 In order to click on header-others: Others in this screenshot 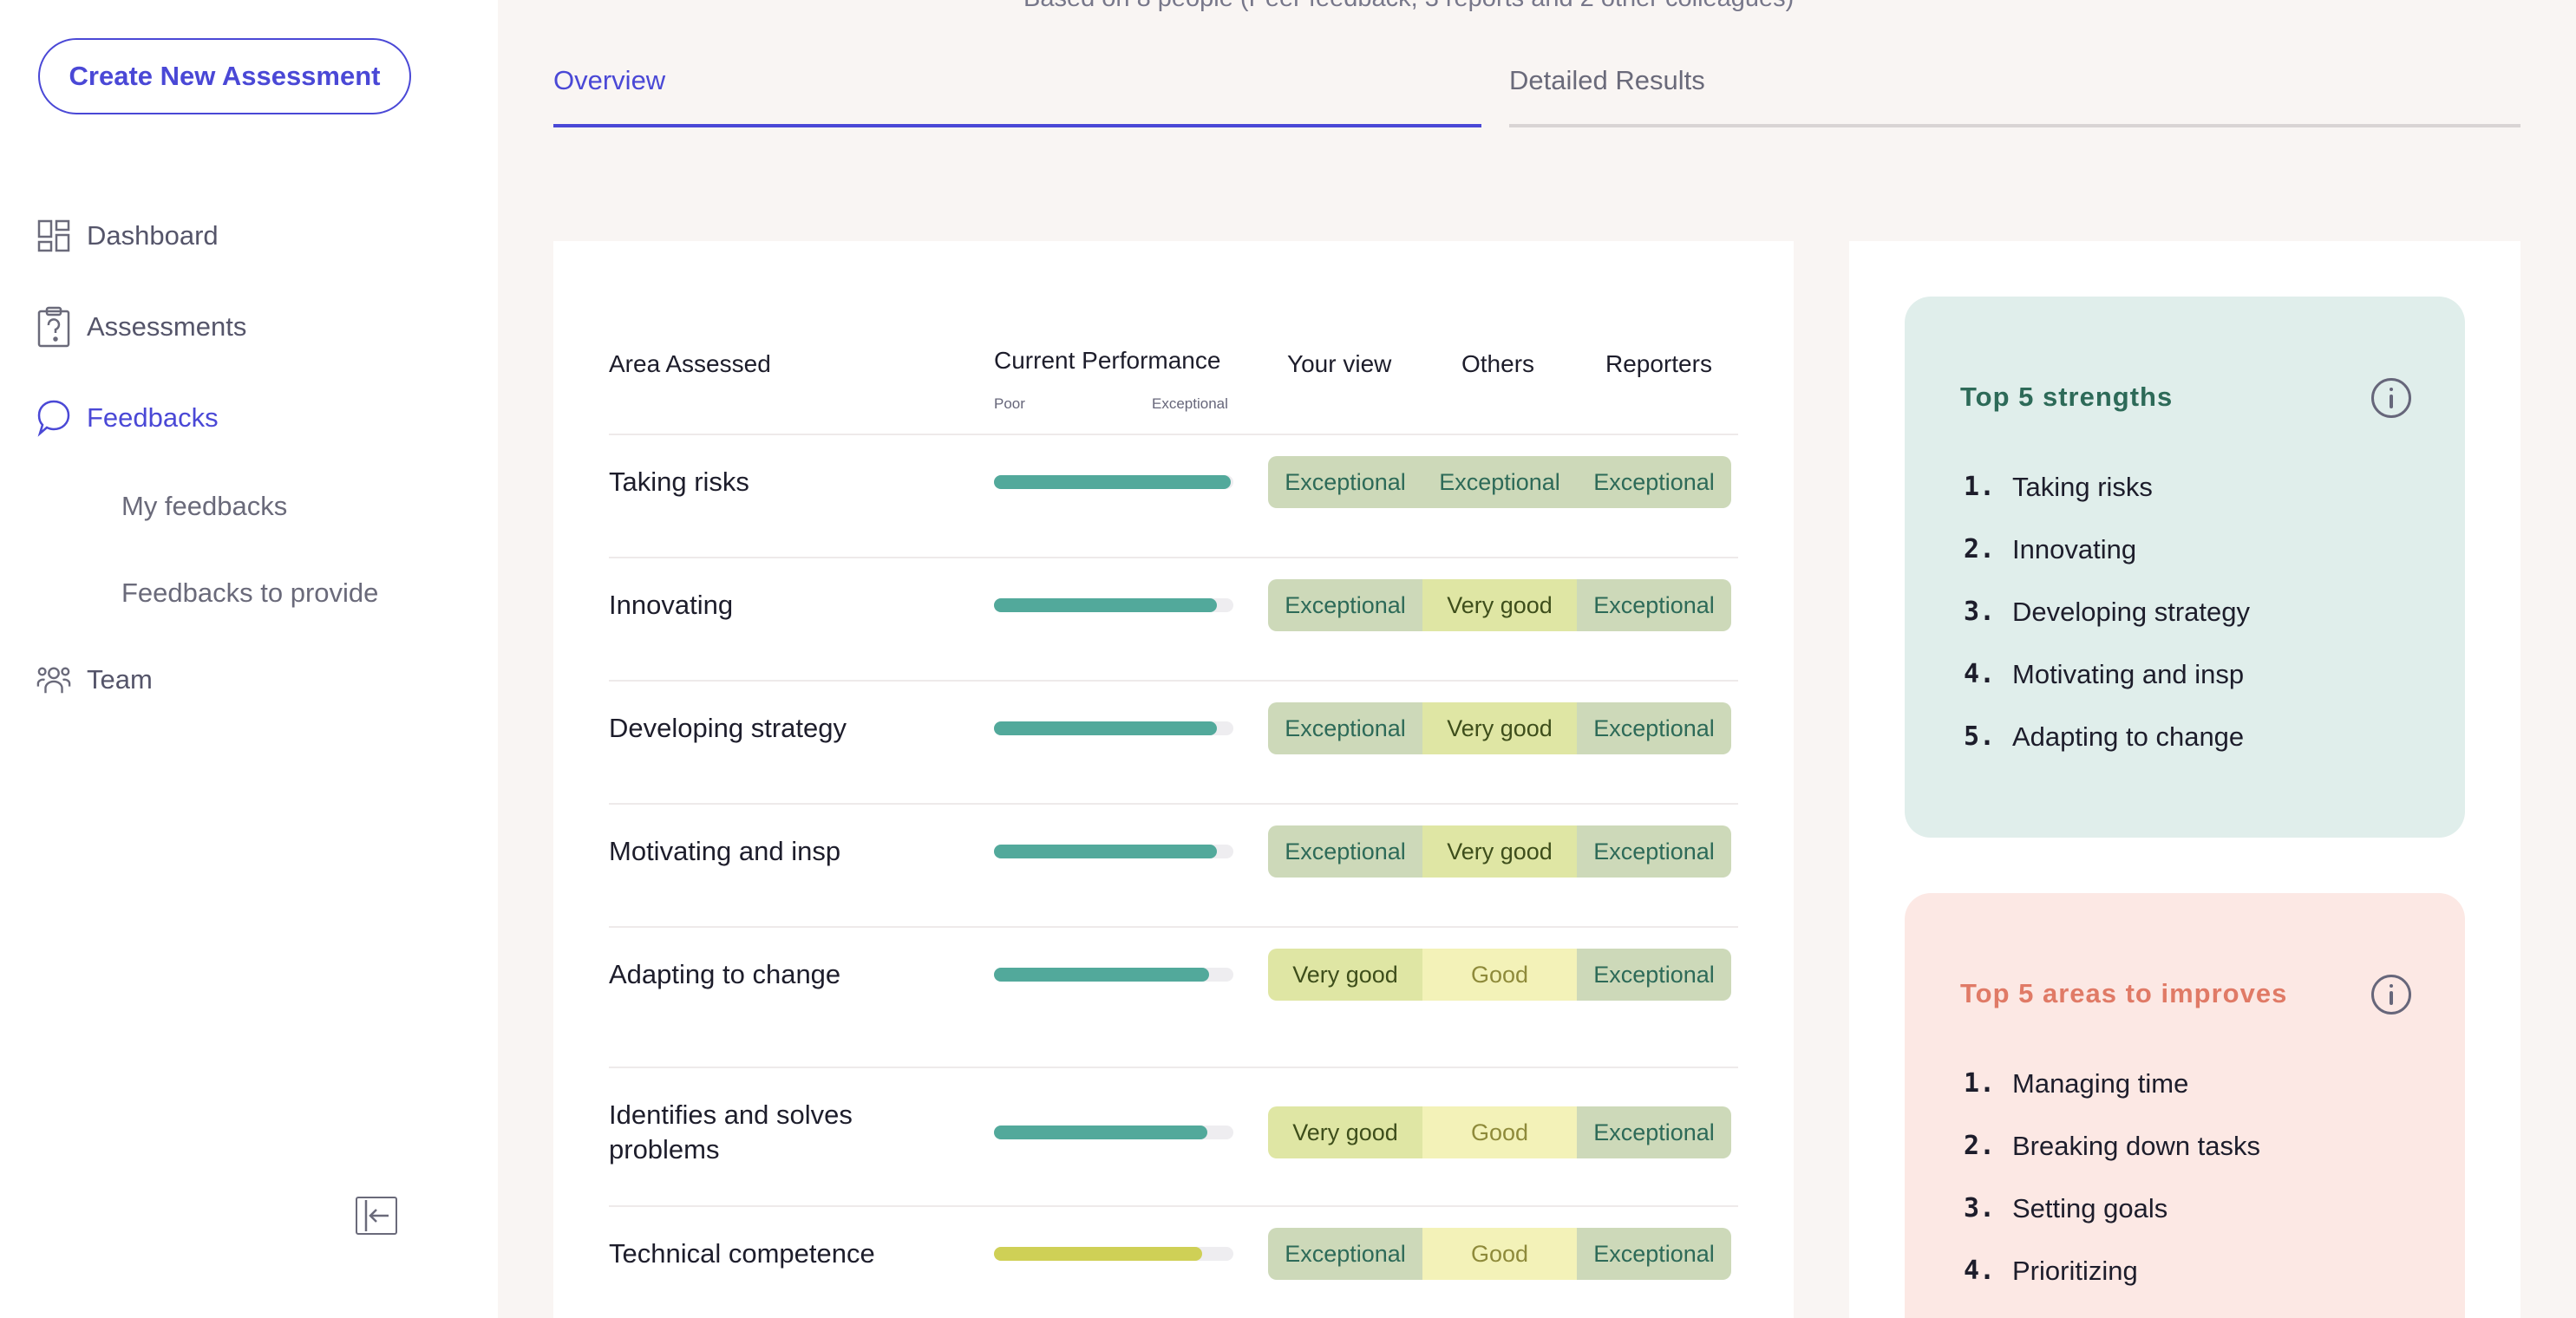, I will do `click(1498, 364)`.